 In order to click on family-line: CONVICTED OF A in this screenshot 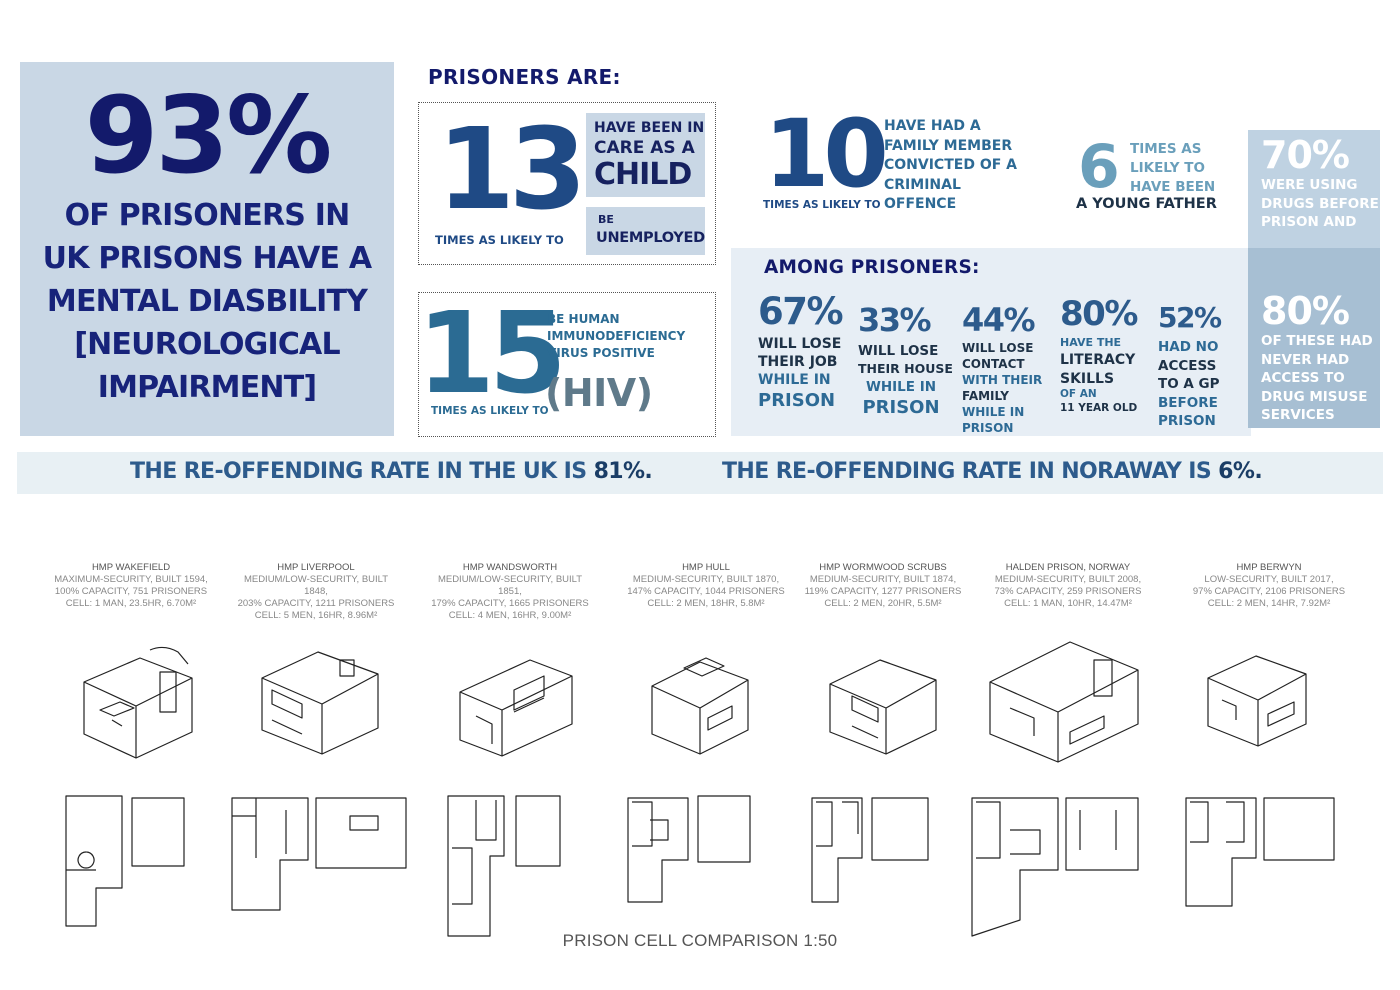, I will do `click(950, 165)`.